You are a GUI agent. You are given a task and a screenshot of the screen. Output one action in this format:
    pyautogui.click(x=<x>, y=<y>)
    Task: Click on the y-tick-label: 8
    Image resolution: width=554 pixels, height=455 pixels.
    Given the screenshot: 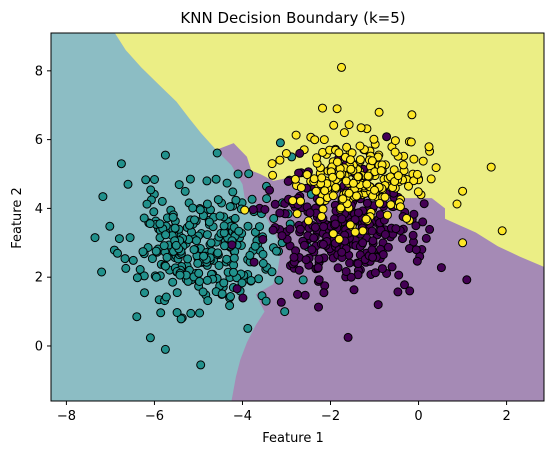 What is the action you would take?
    pyautogui.click(x=39, y=71)
    